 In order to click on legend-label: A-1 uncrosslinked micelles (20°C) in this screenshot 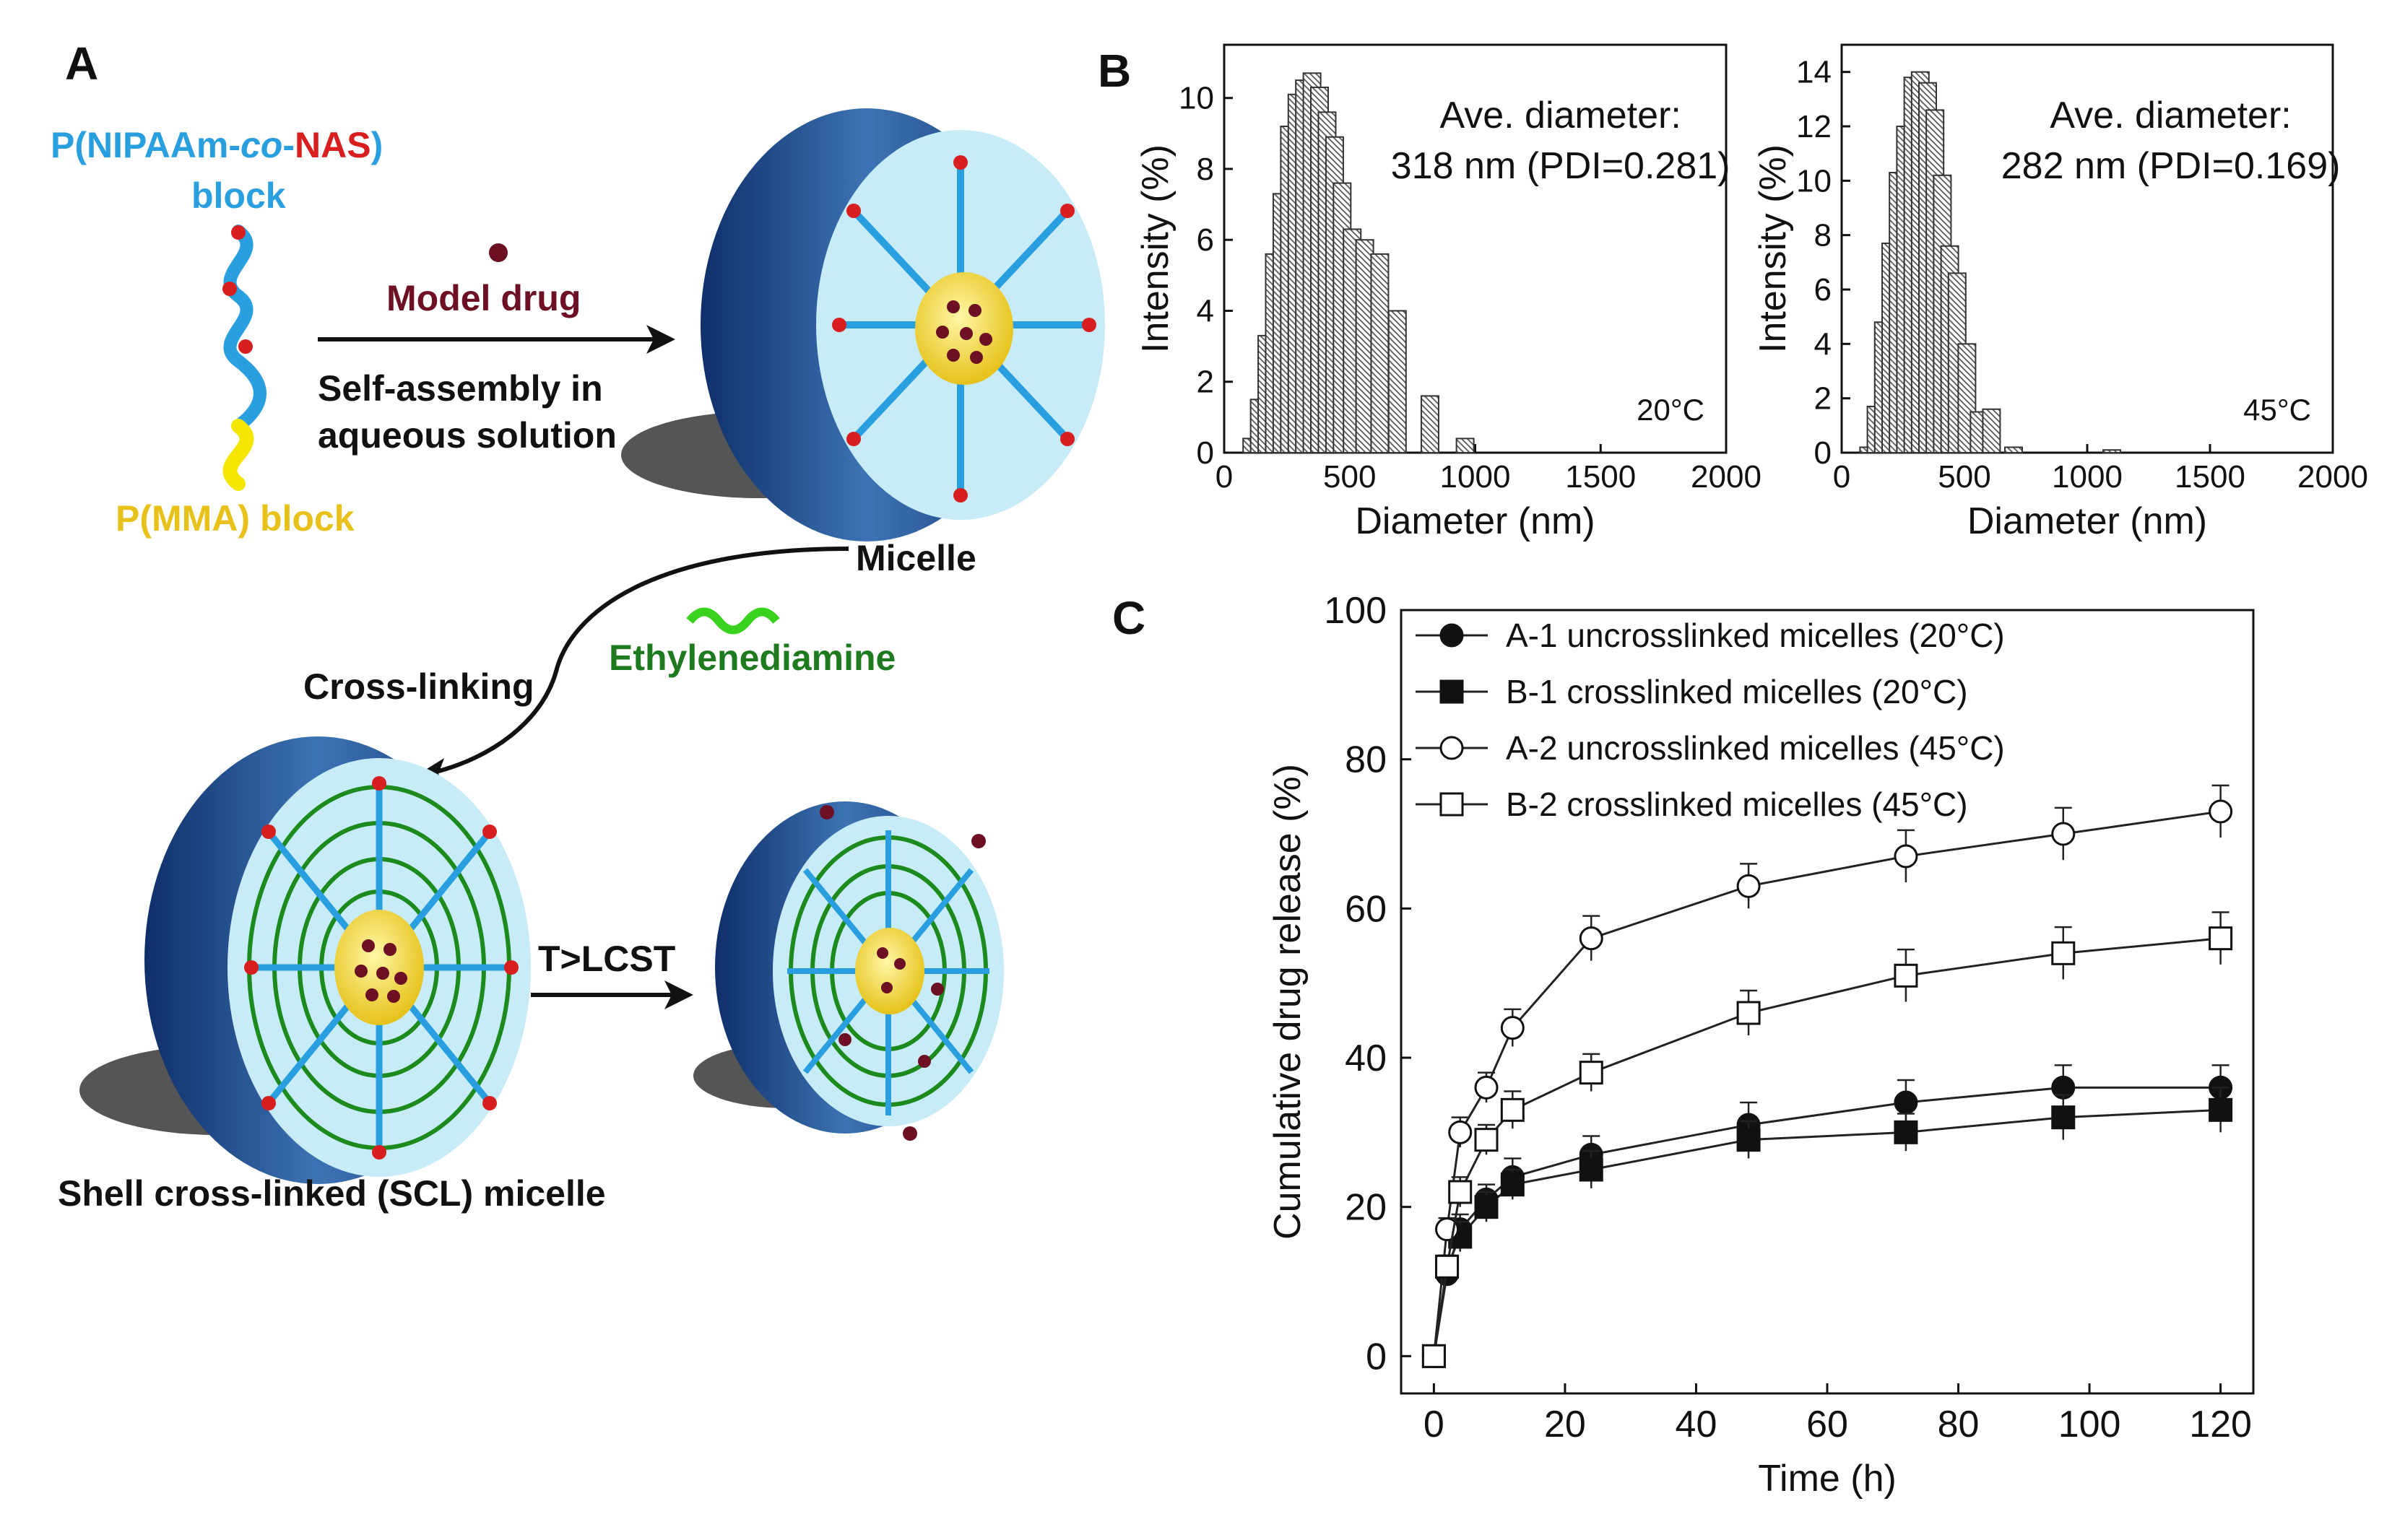, I will do `click(1755, 635)`.